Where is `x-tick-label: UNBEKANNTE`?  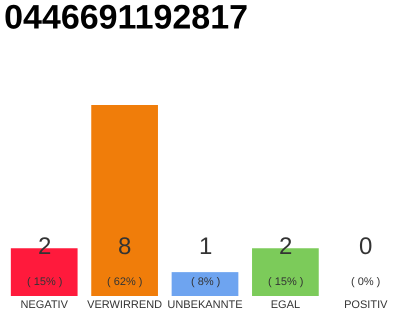 x-tick-label: UNBEKANNTE is located at coordinates (205, 305).